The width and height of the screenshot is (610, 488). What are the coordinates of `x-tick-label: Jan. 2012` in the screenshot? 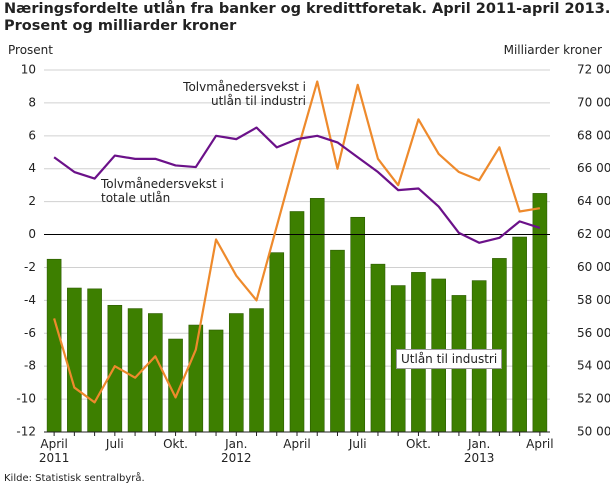 It's located at (236, 451).